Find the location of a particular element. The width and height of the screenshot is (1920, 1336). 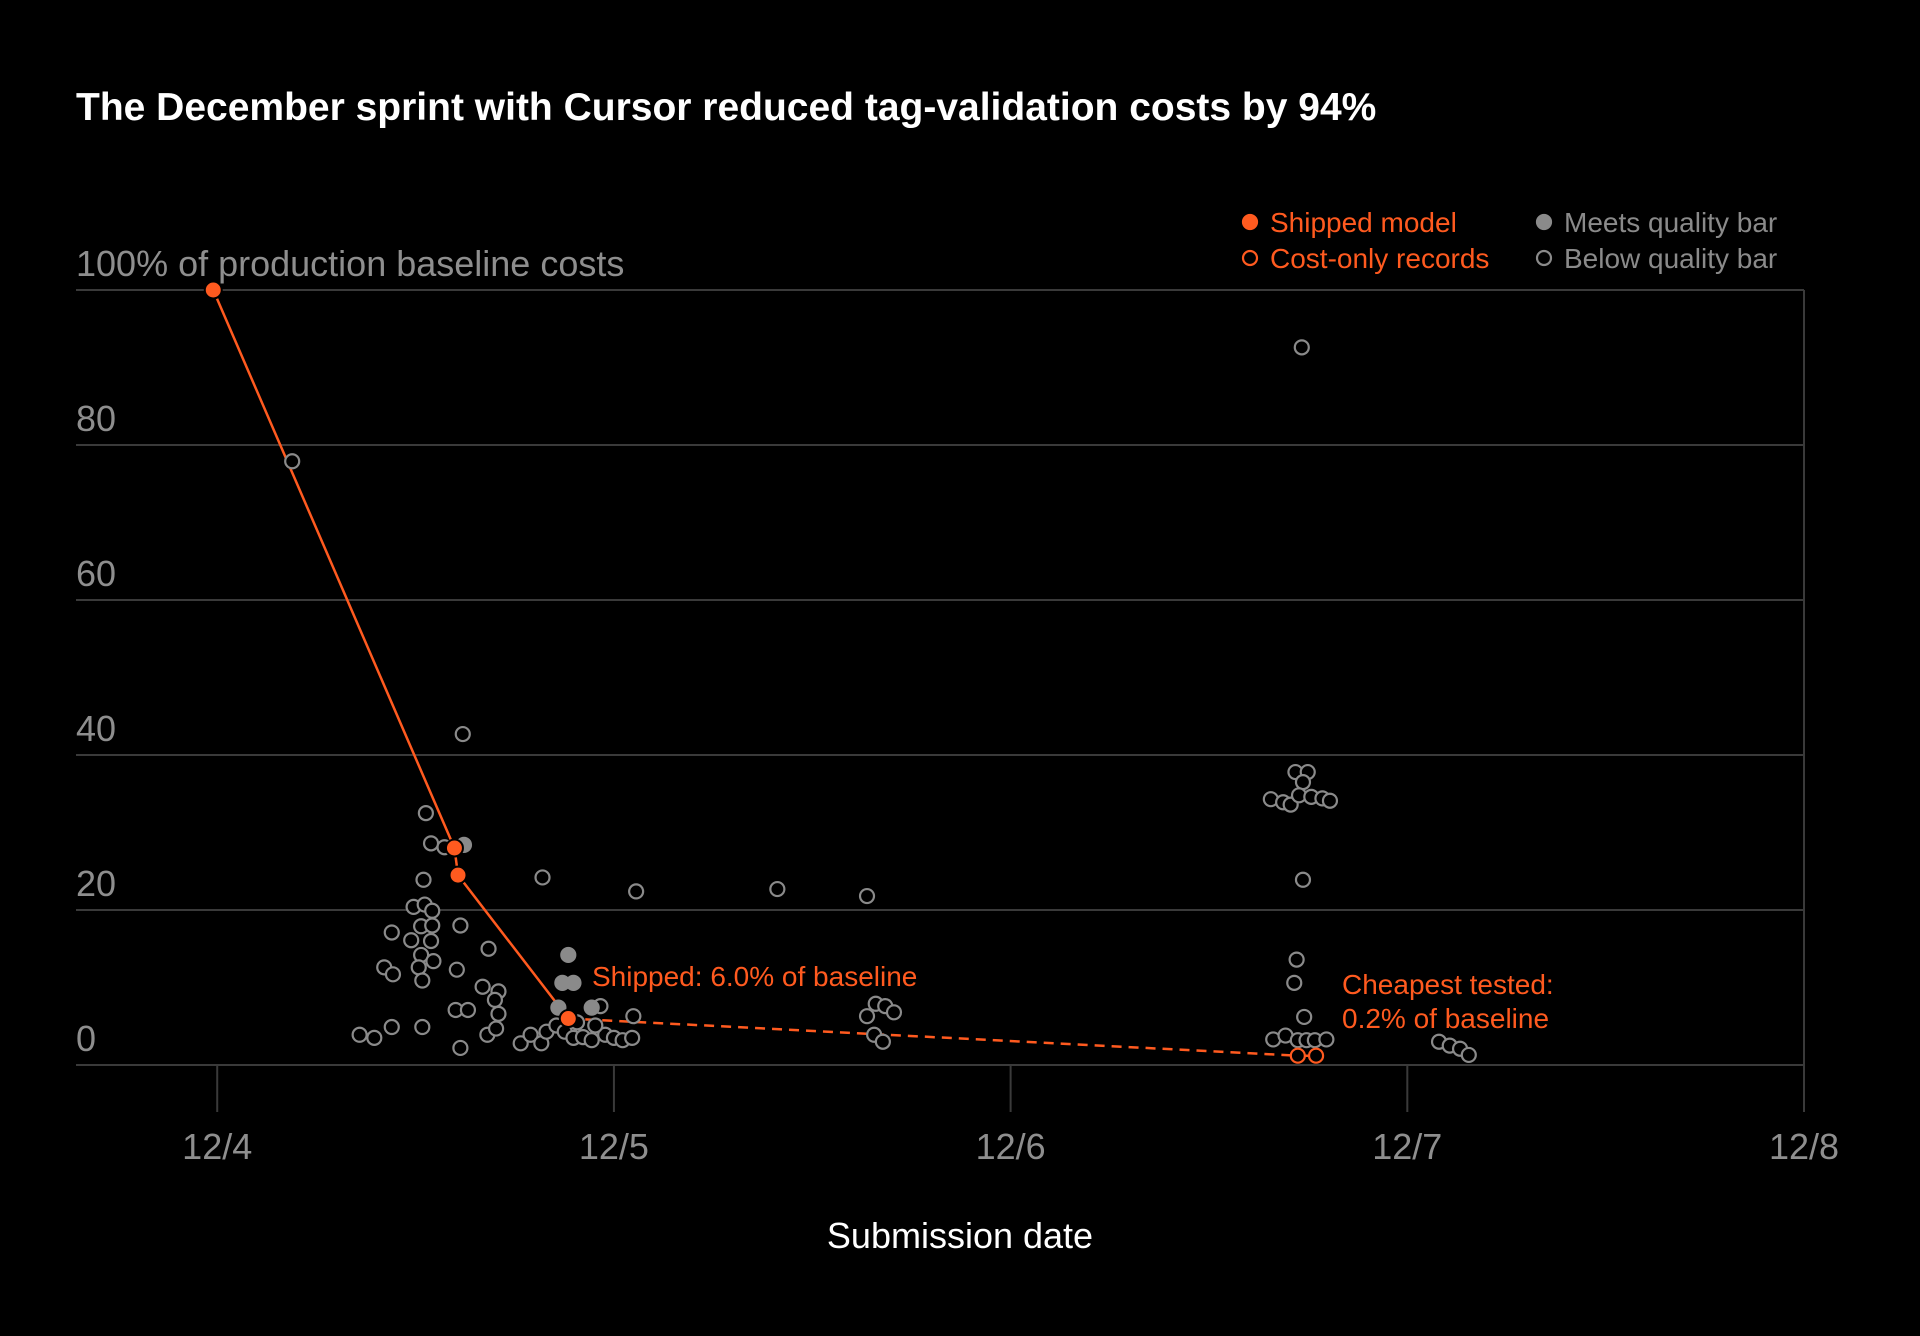

legend-label: Cost-only records is located at coordinates (1379, 258).